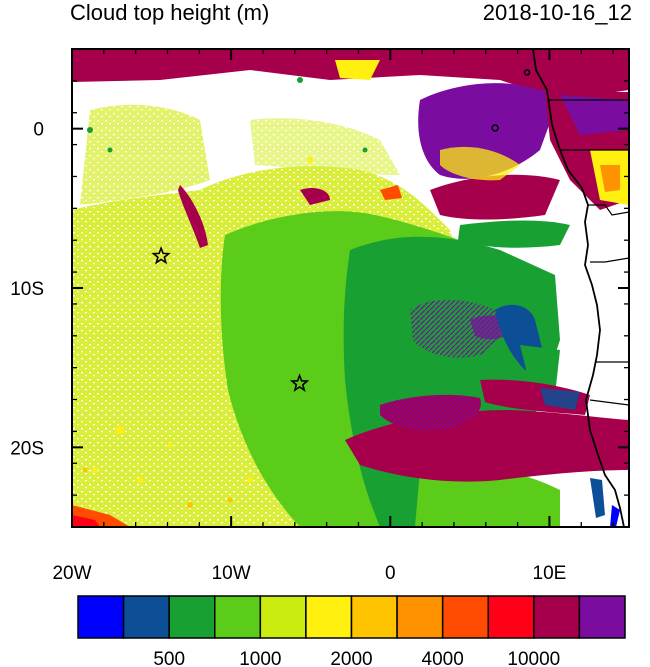 The width and height of the screenshot is (650, 667). What do you see at coordinates (550, 573) in the screenshot?
I see `x-tick-label: 10E` at bounding box center [550, 573].